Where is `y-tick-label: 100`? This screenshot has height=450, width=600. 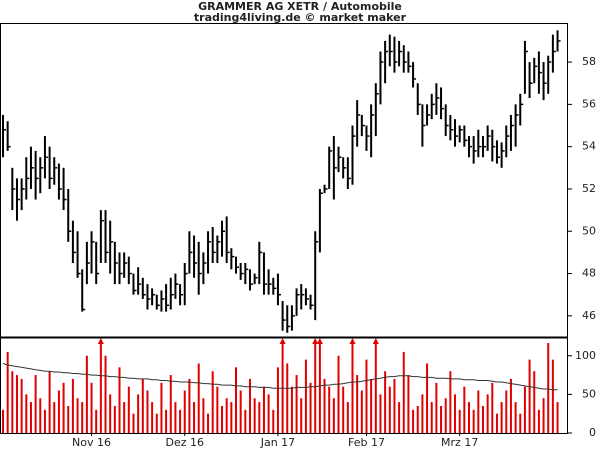 y-tick-label: 100 is located at coordinates (585, 355).